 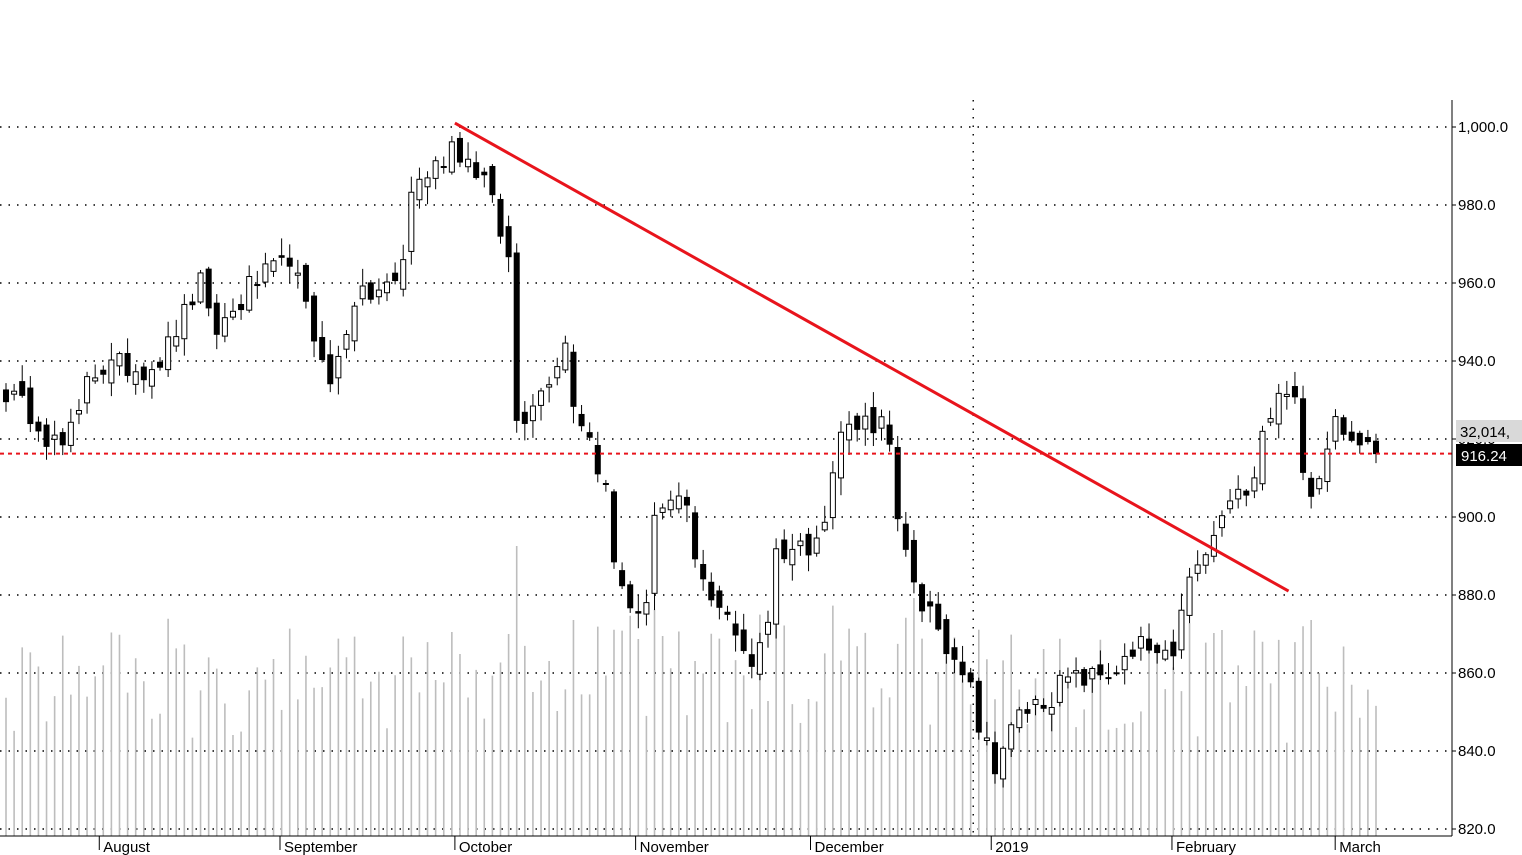 I want to click on month-label: November, so click(x=674, y=847).